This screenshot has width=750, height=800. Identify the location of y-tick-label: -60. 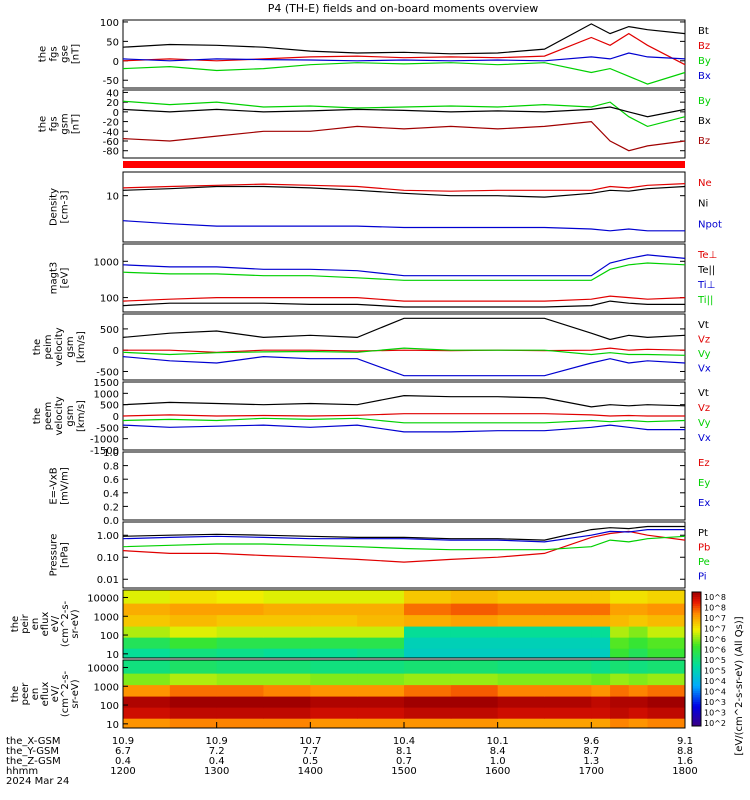
(111, 142).